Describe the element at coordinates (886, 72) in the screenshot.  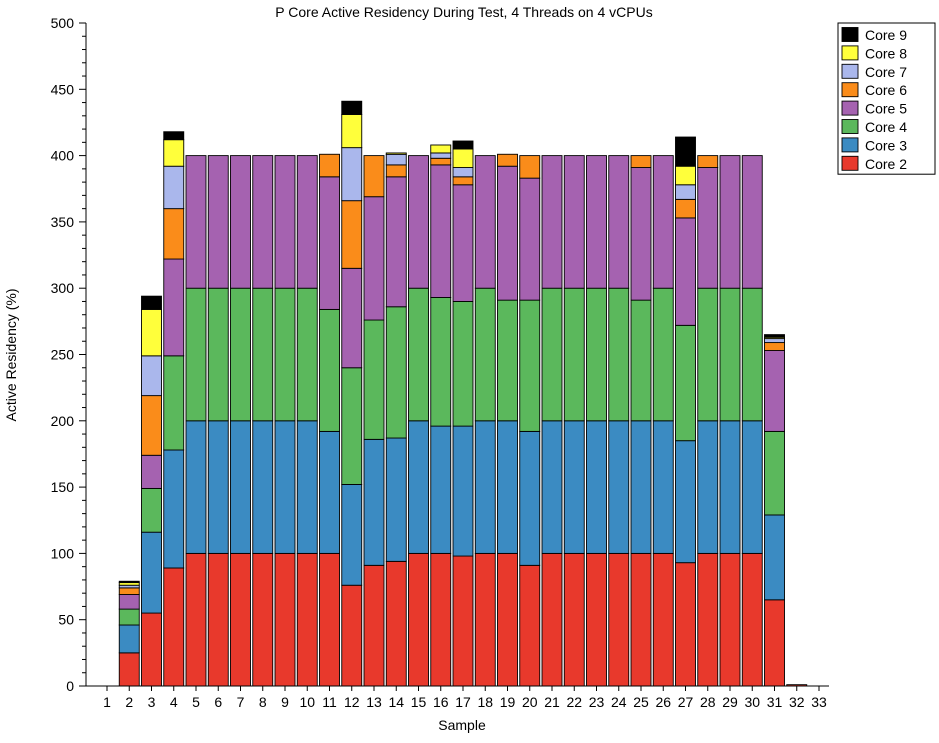
I see `legend-label-core-7: Core 7` at that location.